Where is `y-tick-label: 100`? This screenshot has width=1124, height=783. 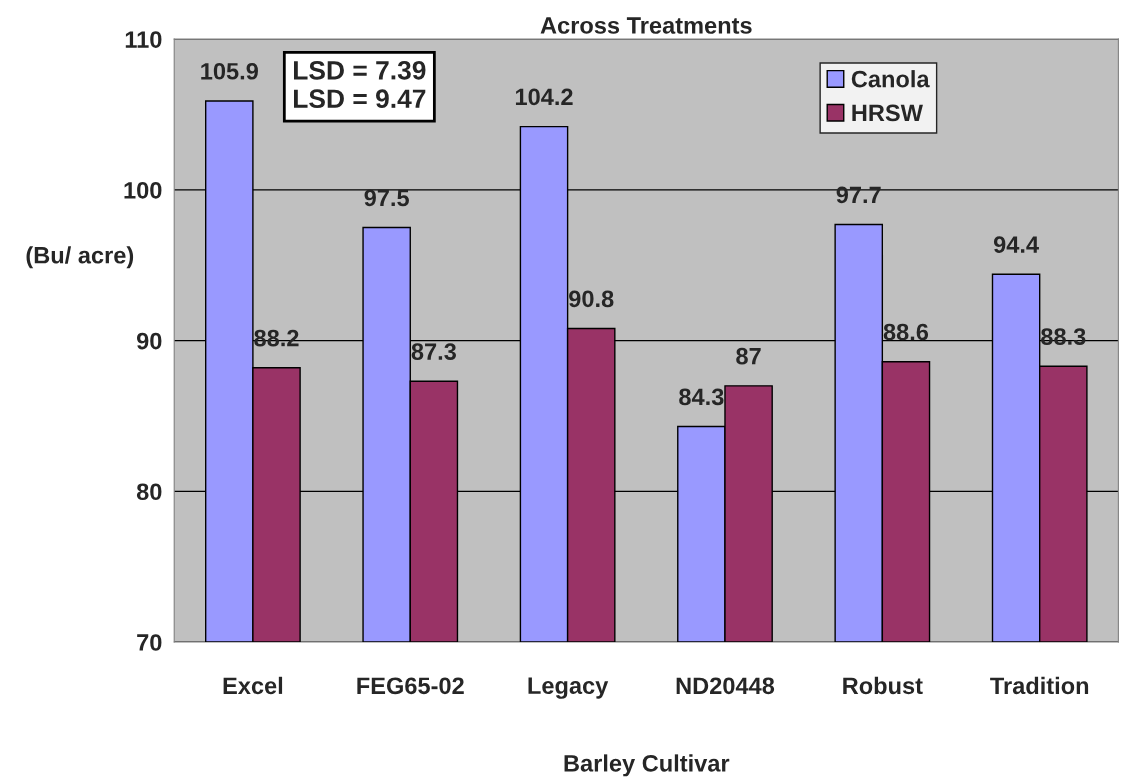
y-tick-label: 100 is located at coordinates (143, 190).